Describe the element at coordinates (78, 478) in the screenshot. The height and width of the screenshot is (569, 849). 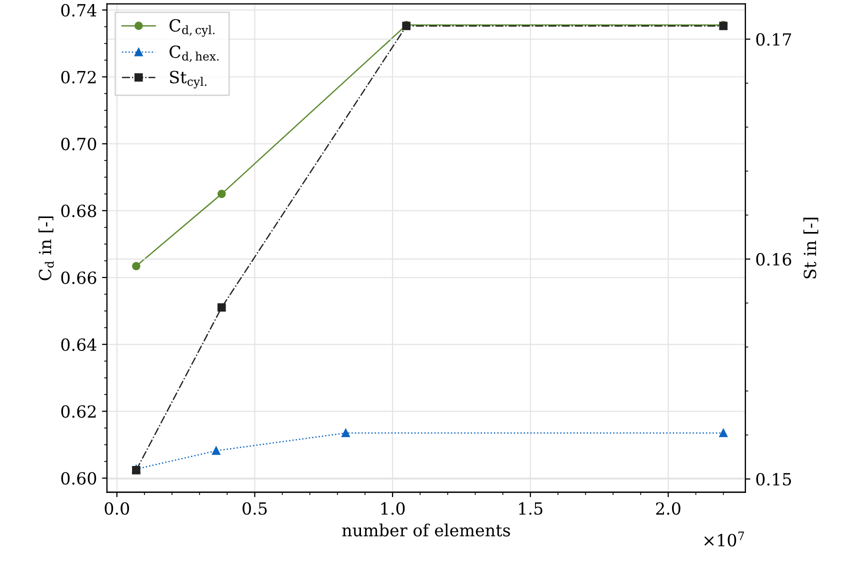
I see `y-tick-label: 0.60` at that location.